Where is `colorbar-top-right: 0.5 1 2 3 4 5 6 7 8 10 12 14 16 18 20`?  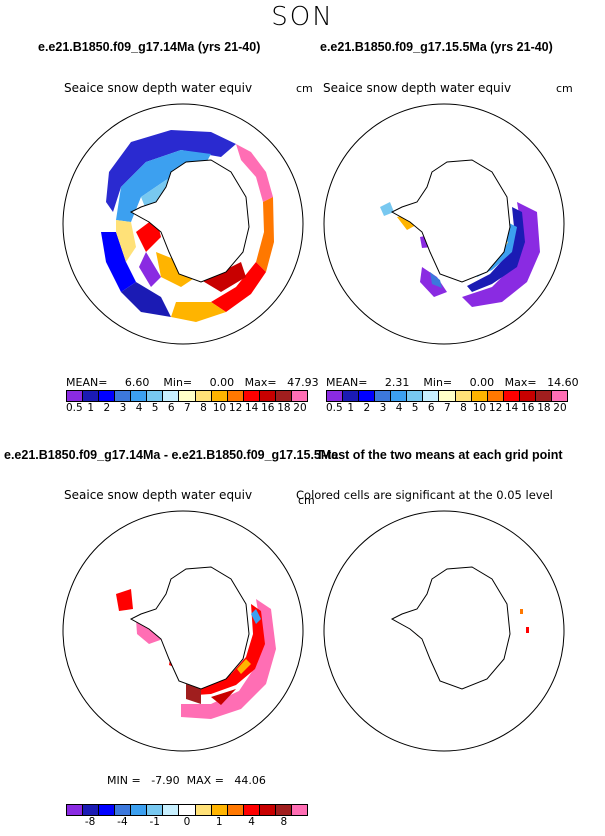 colorbar-top-right: 0.5 1 2 3 4 5 6 7 8 10 12 14 16 18 20 is located at coordinates (447, 402).